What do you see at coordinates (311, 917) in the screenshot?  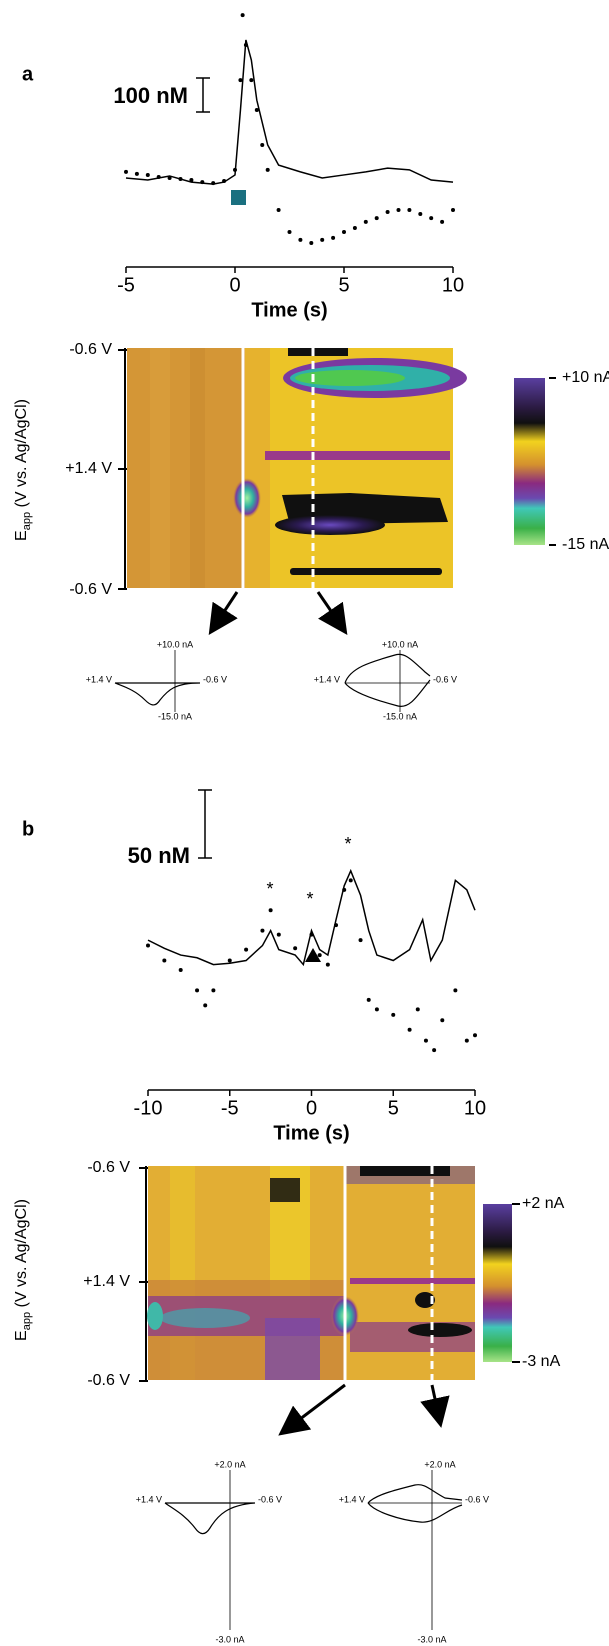 I see `trace-line` at bounding box center [311, 917].